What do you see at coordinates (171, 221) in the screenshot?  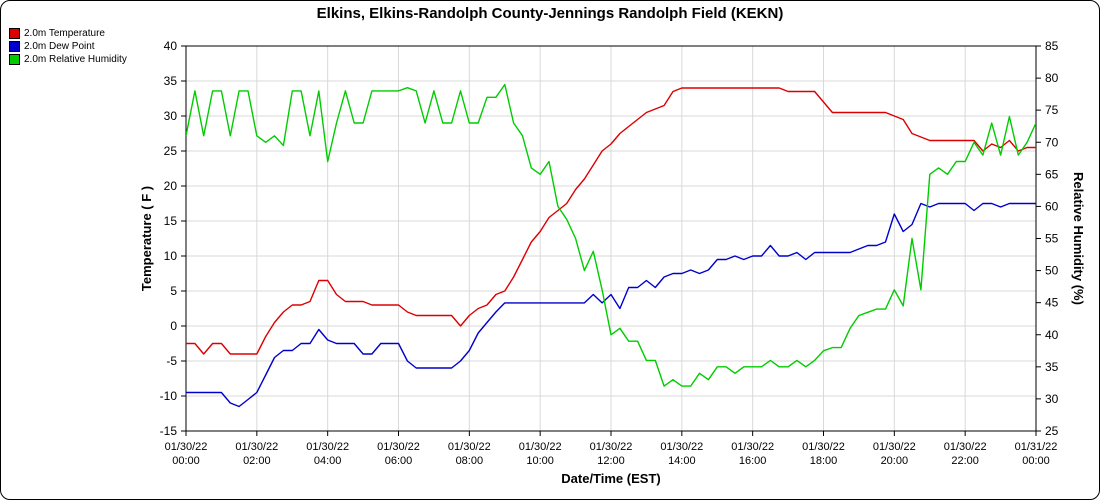 I see `y-left-tick-label: 15` at bounding box center [171, 221].